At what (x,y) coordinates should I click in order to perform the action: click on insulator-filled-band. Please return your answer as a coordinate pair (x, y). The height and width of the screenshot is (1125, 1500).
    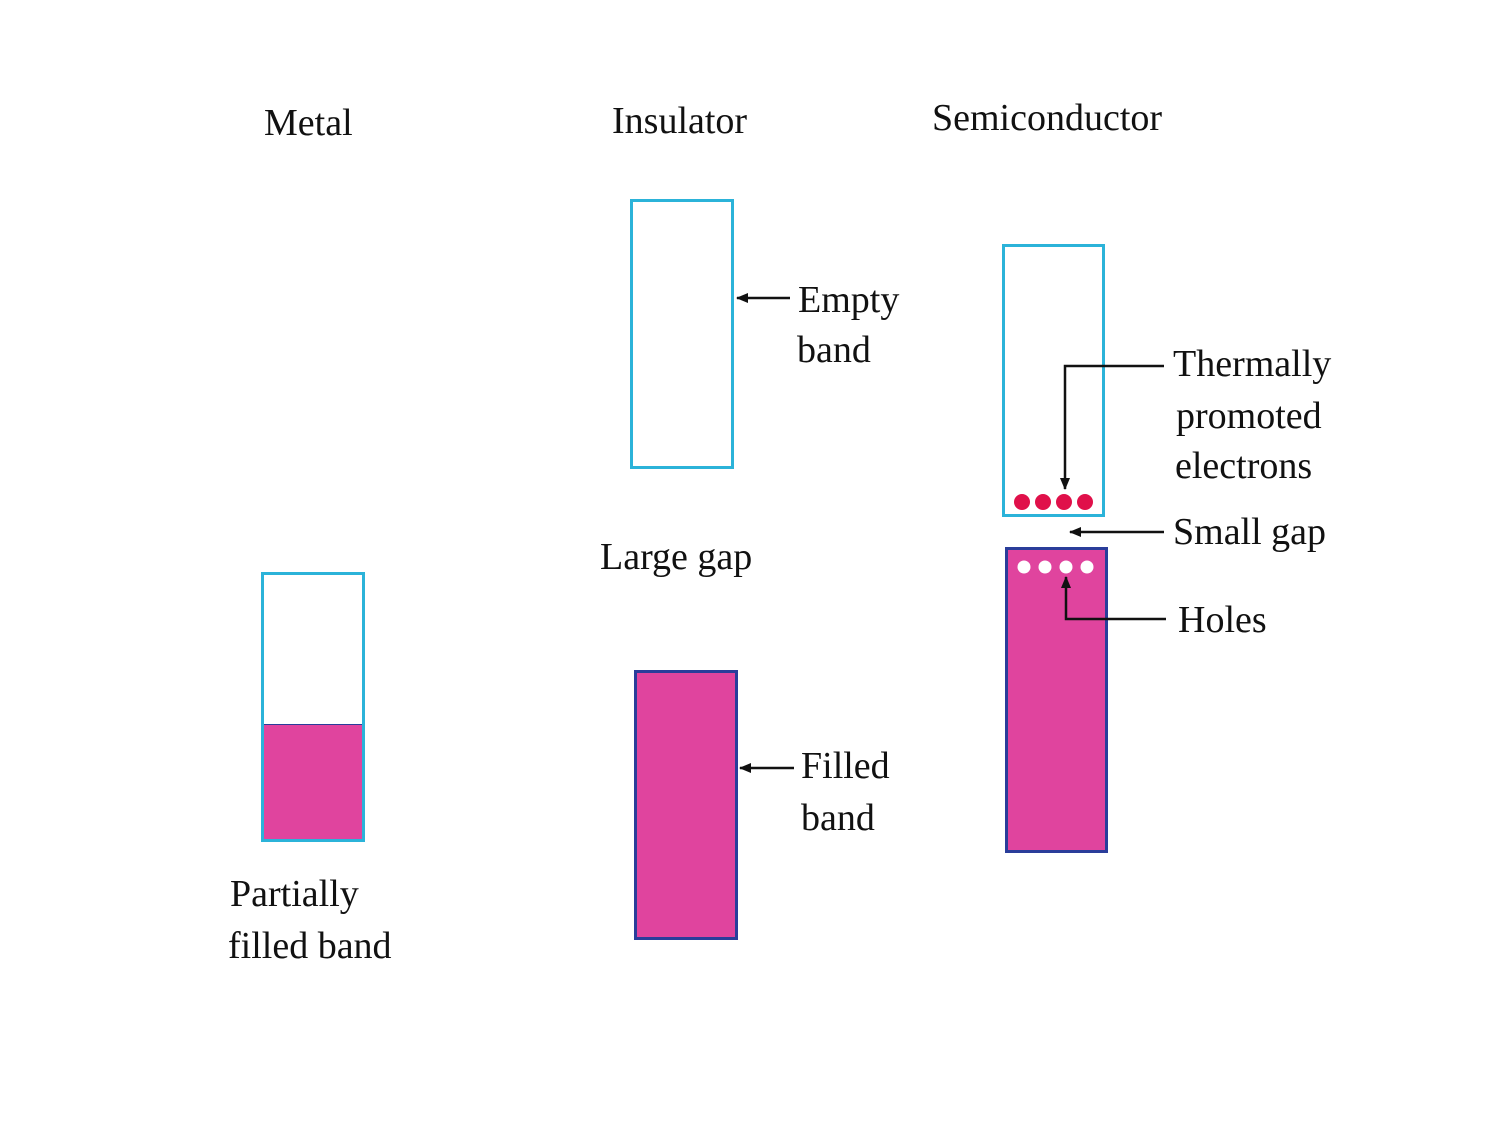
    Looking at the image, I should click on (686, 805).